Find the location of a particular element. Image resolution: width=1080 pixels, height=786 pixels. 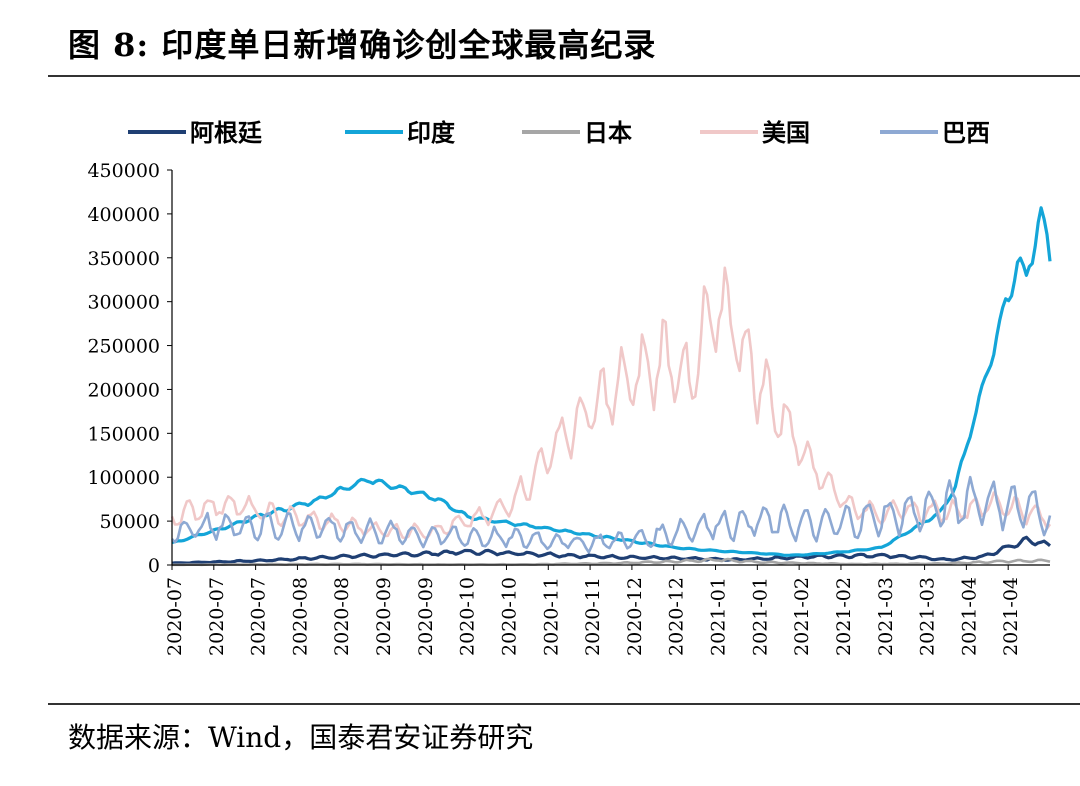

figure-title: 图 8: 印度单日新增确诊创全球最高纪录 is located at coordinates (362, 45).